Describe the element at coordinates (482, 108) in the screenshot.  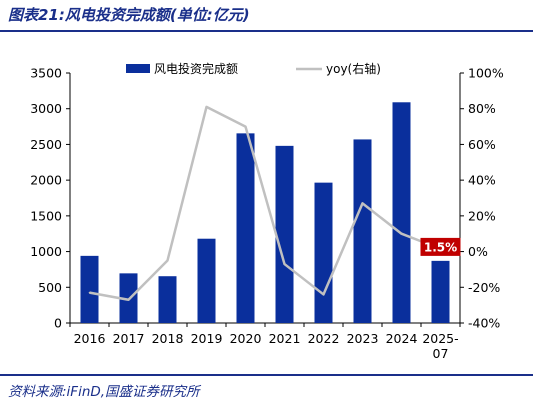
I see `right-tick-label: 80%` at that location.